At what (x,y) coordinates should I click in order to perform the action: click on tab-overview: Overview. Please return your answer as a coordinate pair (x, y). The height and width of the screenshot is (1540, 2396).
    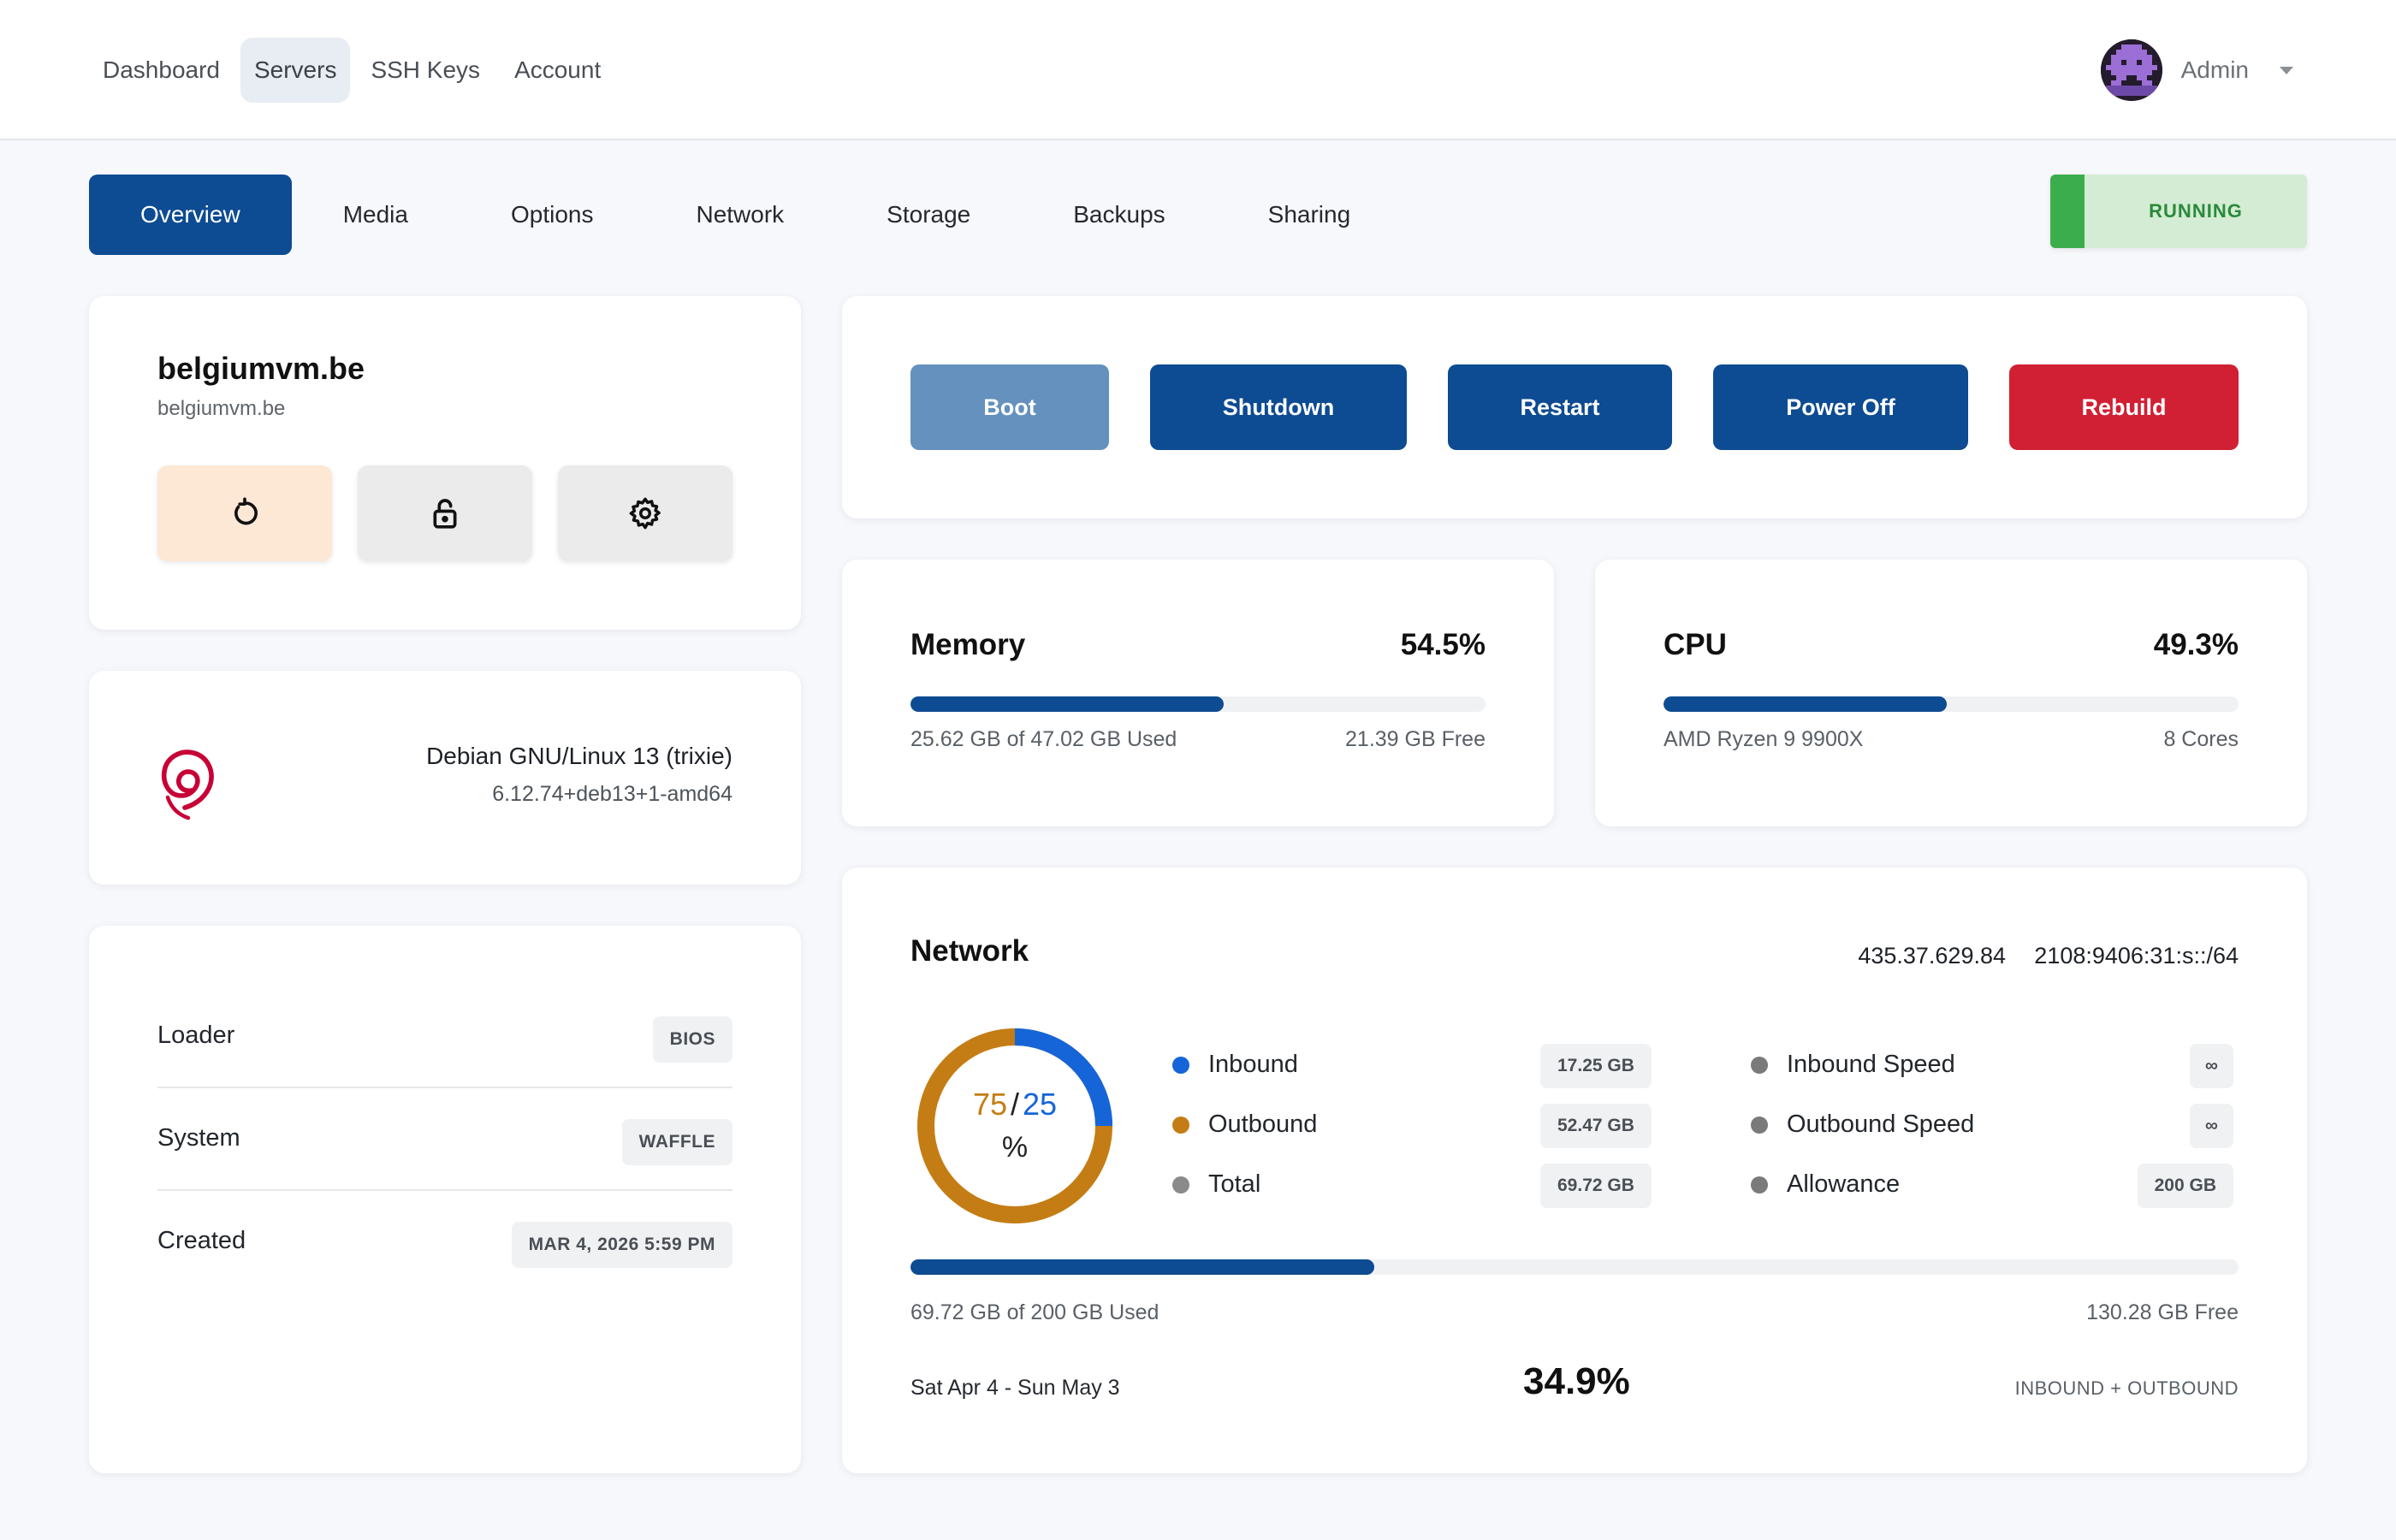
    Looking at the image, I should click on (190, 215).